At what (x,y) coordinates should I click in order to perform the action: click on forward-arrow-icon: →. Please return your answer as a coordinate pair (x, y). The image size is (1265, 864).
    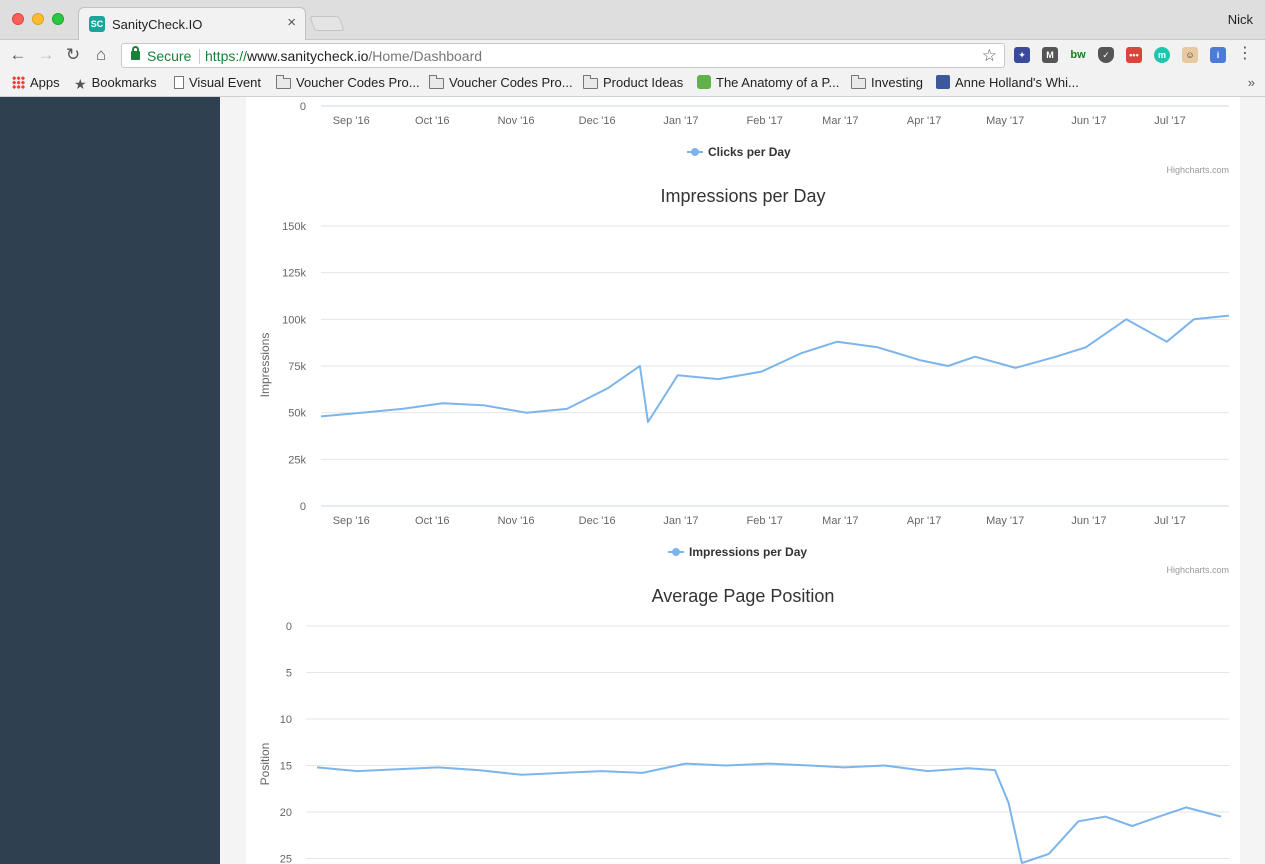
    Looking at the image, I should click on (46, 54).